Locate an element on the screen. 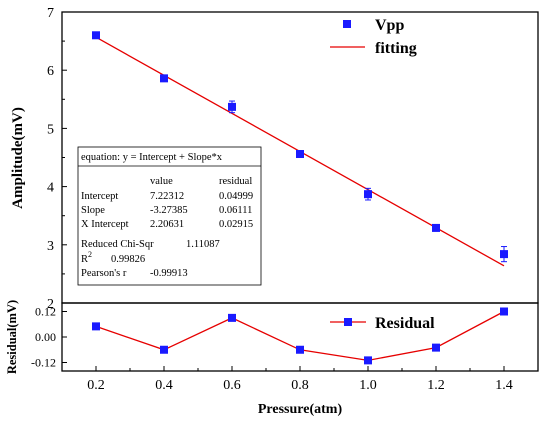  amplitude-y-tick-label: 6 is located at coordinates (50, 71).